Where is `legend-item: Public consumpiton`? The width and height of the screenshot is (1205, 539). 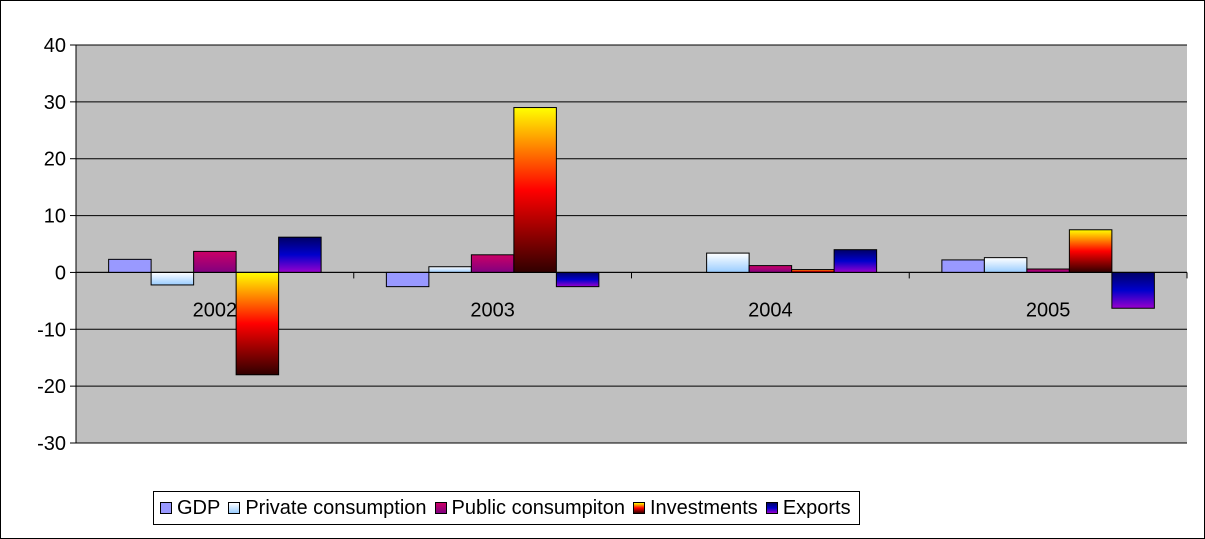 legend-item: Public consumpiton is located at coordinates (529, 508).